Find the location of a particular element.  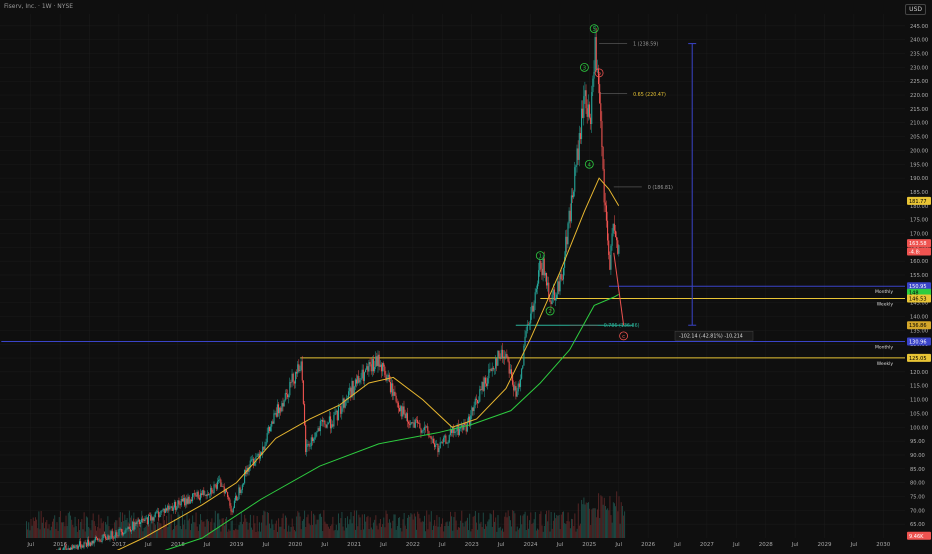

price-tag-bg is located at coordinates (919, 251).